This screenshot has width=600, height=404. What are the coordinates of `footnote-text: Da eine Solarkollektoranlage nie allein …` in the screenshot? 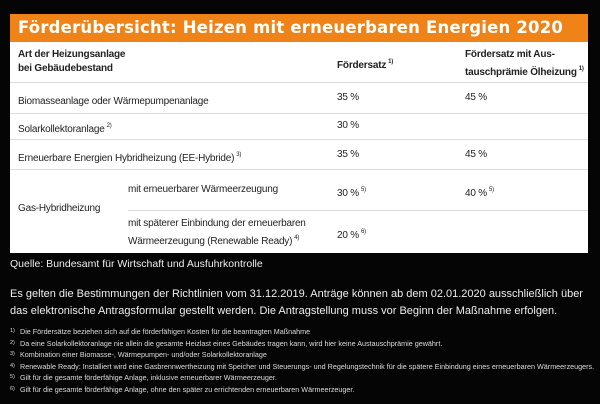 It's located at (231, 343).